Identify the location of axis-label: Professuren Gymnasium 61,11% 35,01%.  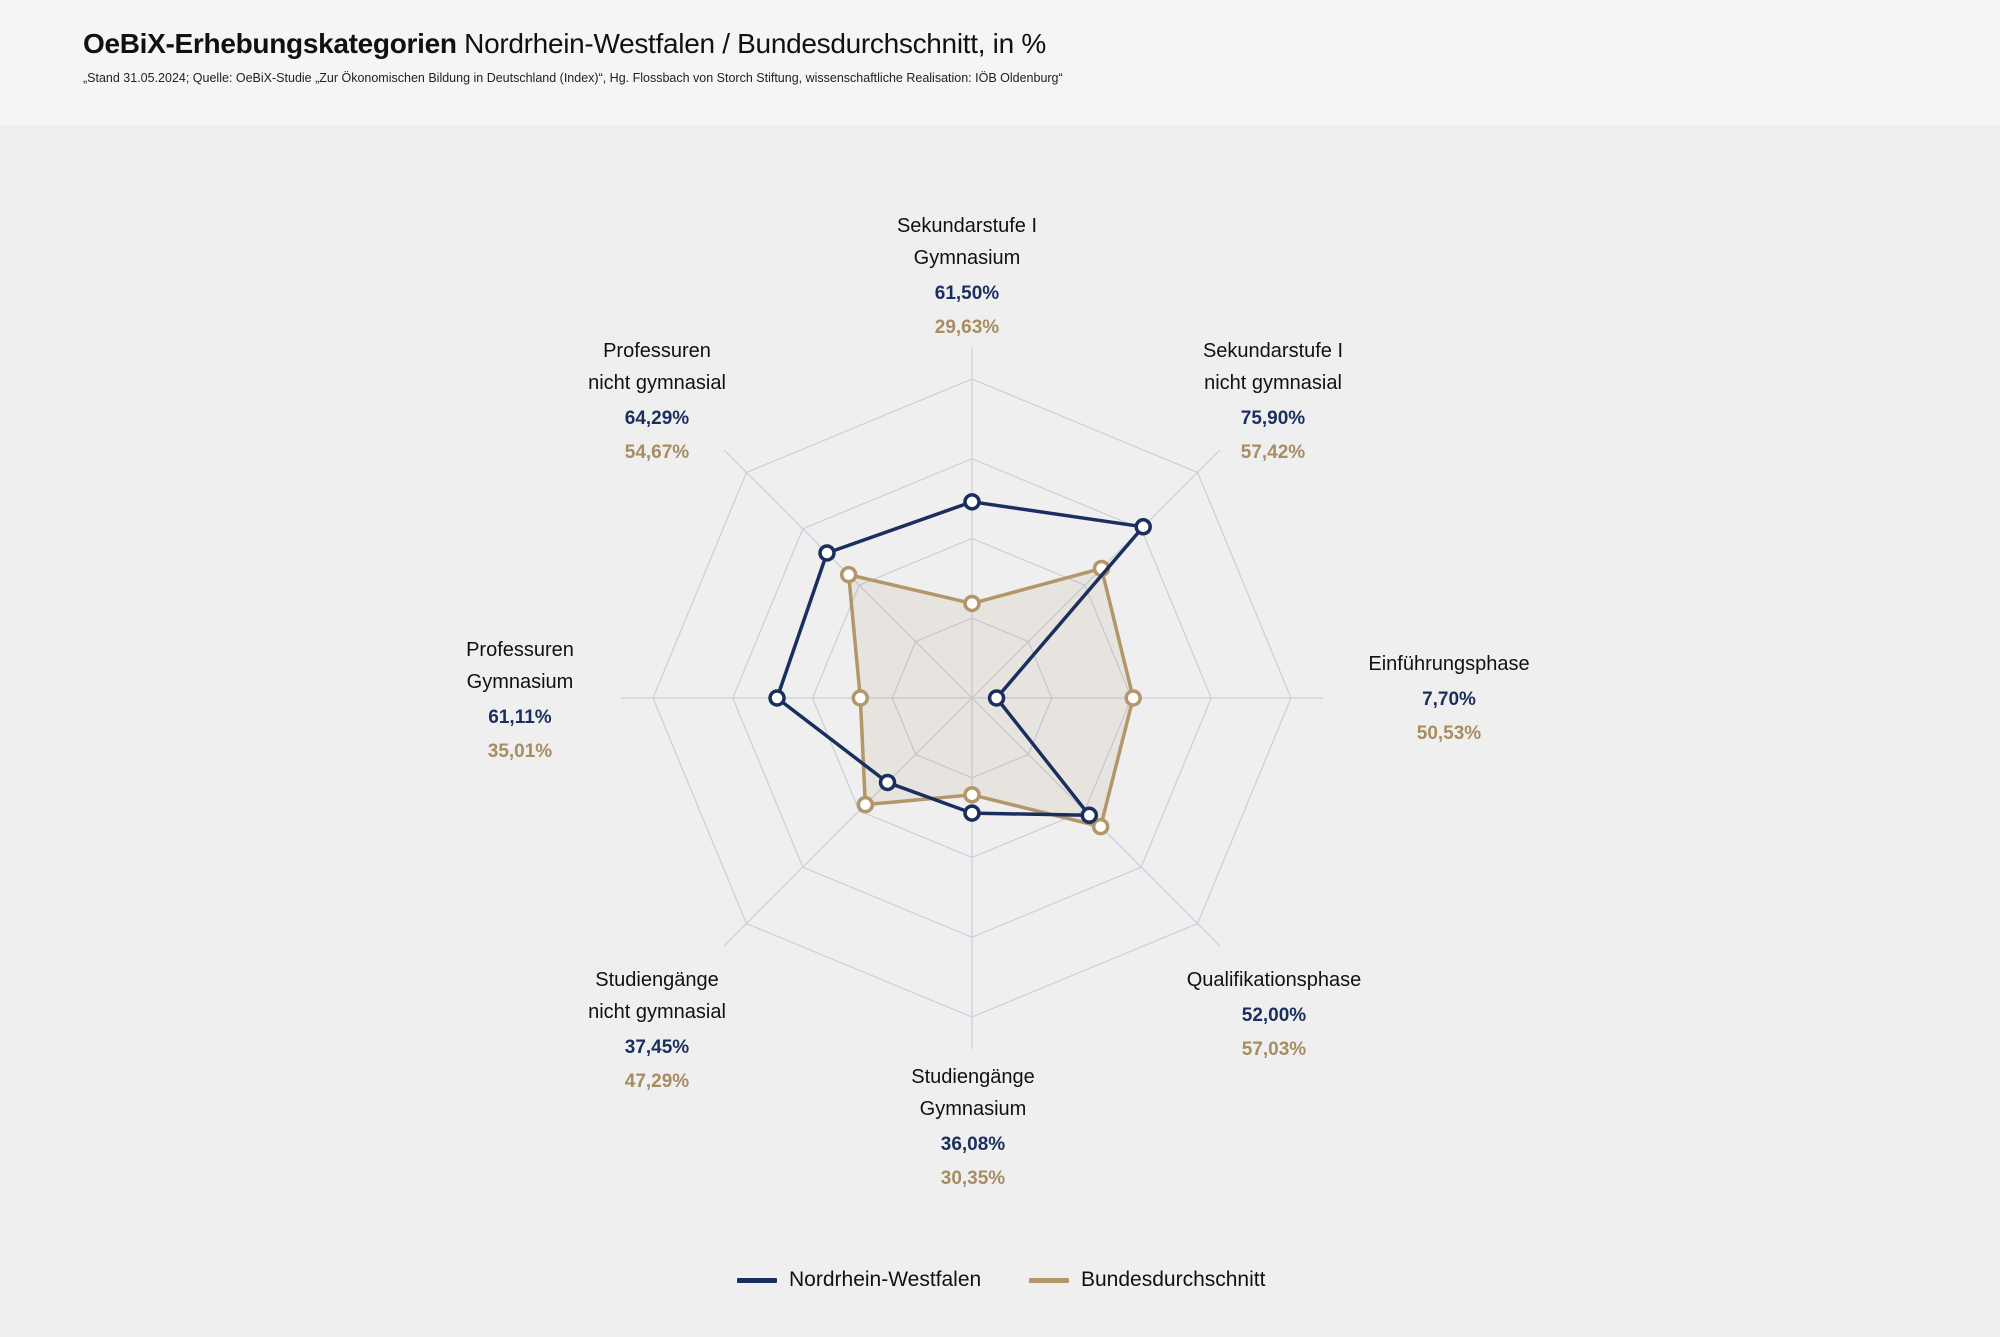
(520, 701).